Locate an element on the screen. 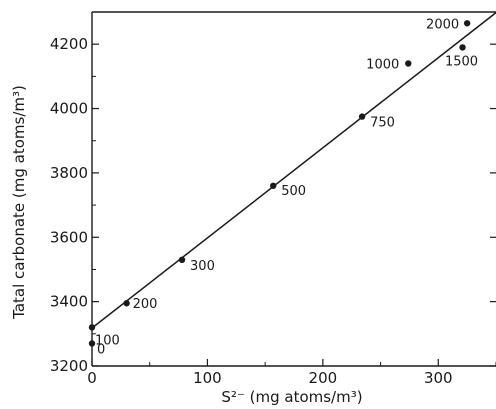 Image resolution: width=496 pixels, height=409 pixels. y-tick-label: 4000 is located at coordinates (69, 109).